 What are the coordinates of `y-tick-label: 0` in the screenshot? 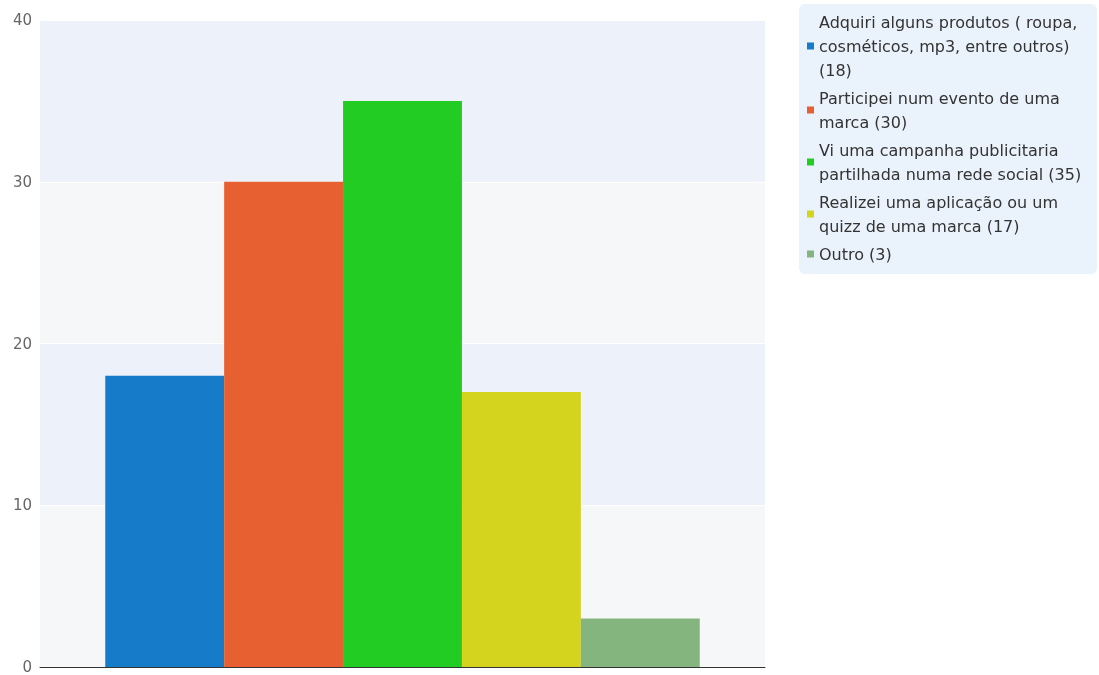 It's located at (27, 666).